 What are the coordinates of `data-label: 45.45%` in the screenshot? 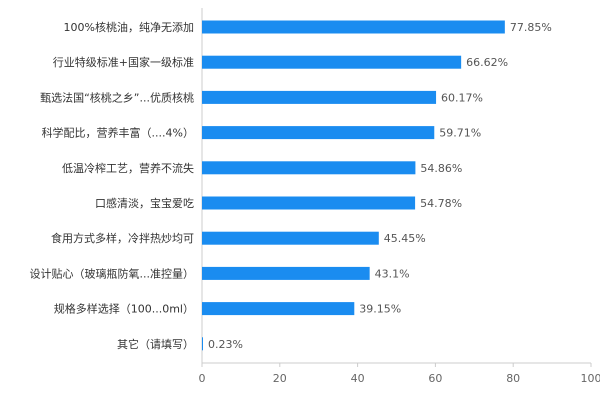 It's located at (405, 238).